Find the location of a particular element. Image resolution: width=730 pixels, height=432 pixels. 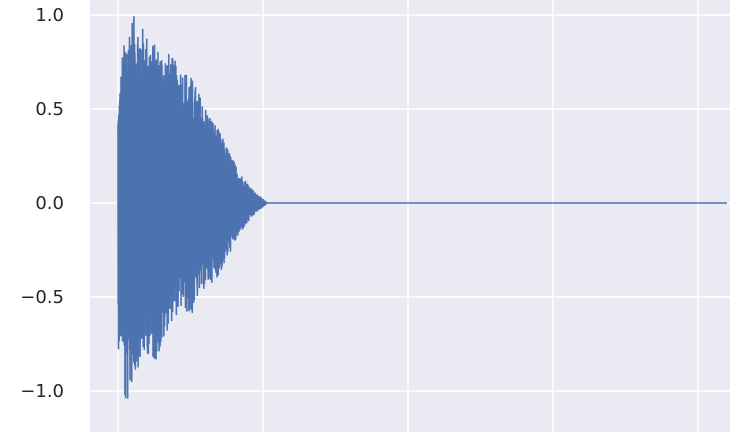

y-axis: 1.0 0.5 0.0 −0.5 −1.0 is located at coordinates (42, 203).